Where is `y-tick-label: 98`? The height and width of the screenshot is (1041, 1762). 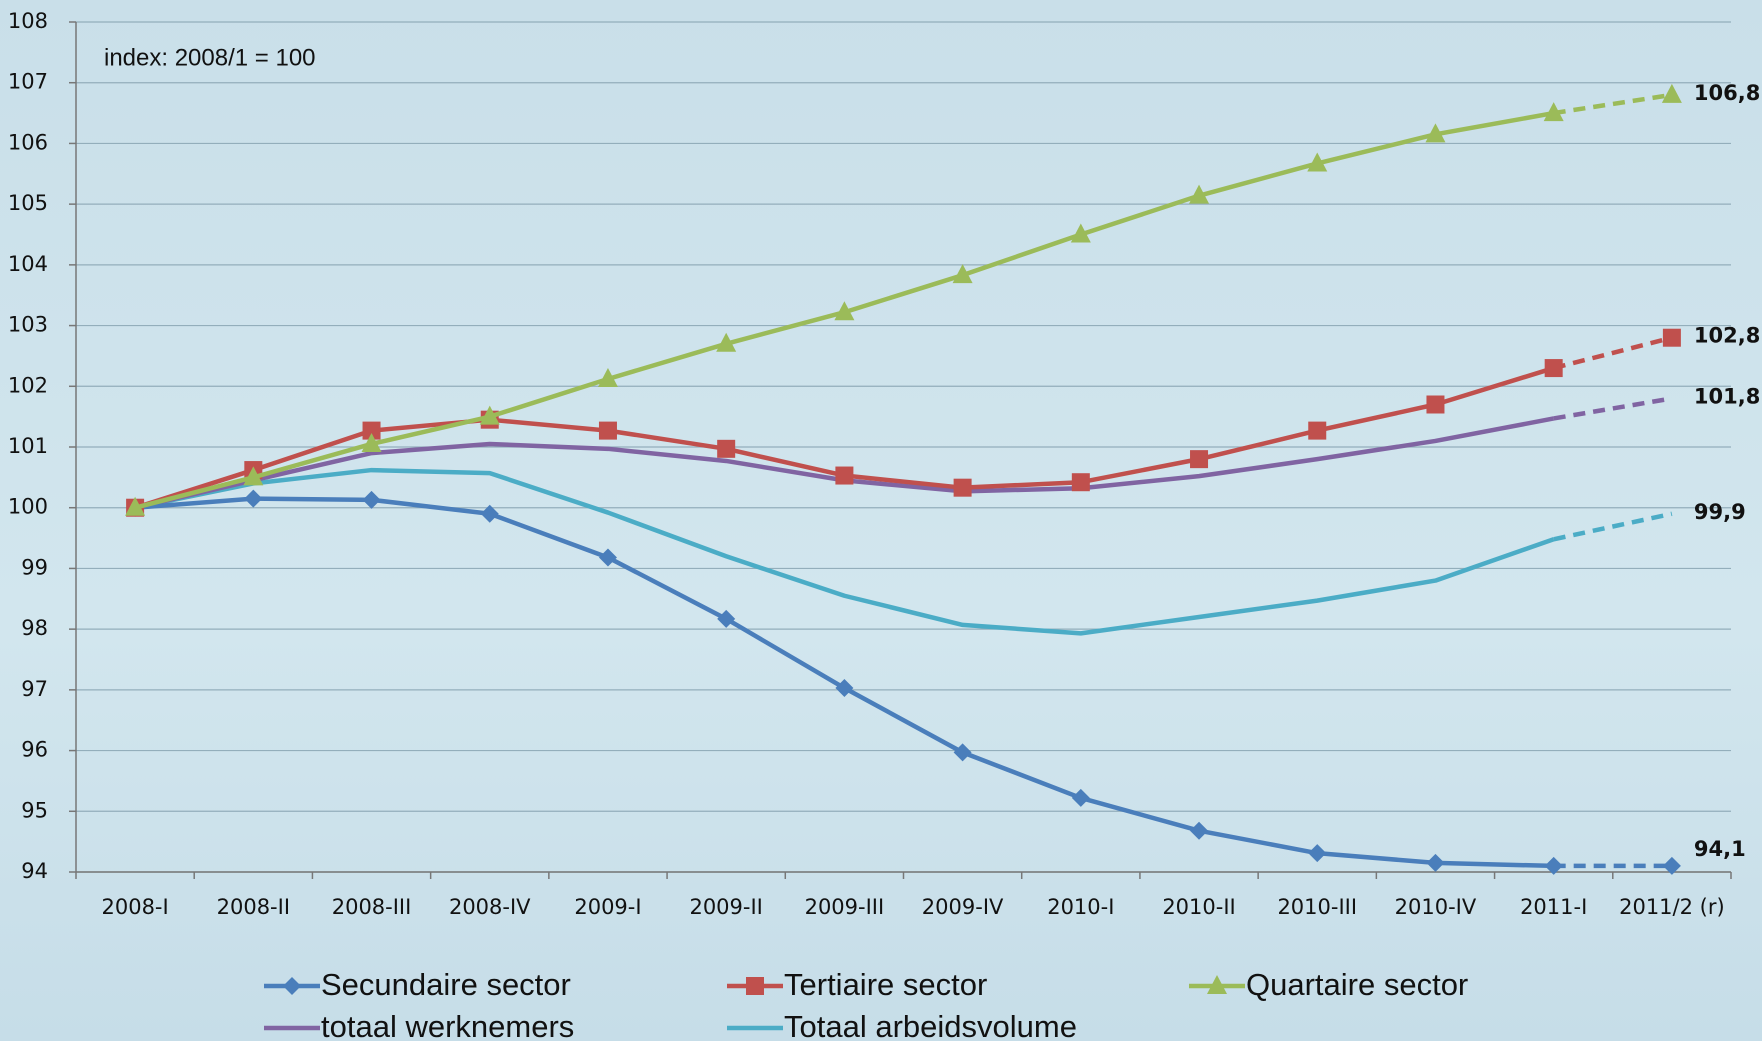
y-tick-label: 98 is located at coordinates (34, 628).